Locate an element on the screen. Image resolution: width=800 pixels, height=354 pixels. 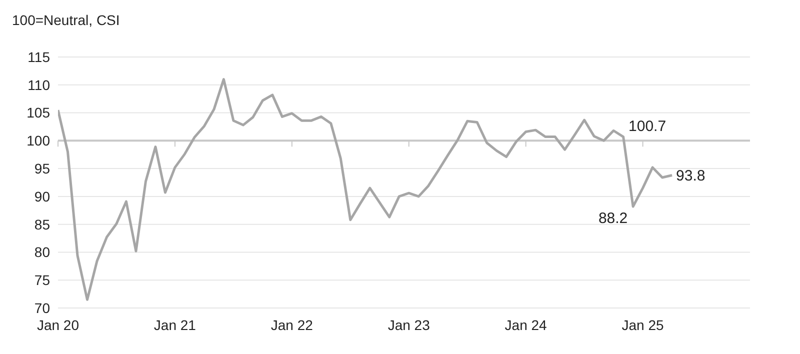
y-tick-label: 85 is located at coordinates (42, 224).